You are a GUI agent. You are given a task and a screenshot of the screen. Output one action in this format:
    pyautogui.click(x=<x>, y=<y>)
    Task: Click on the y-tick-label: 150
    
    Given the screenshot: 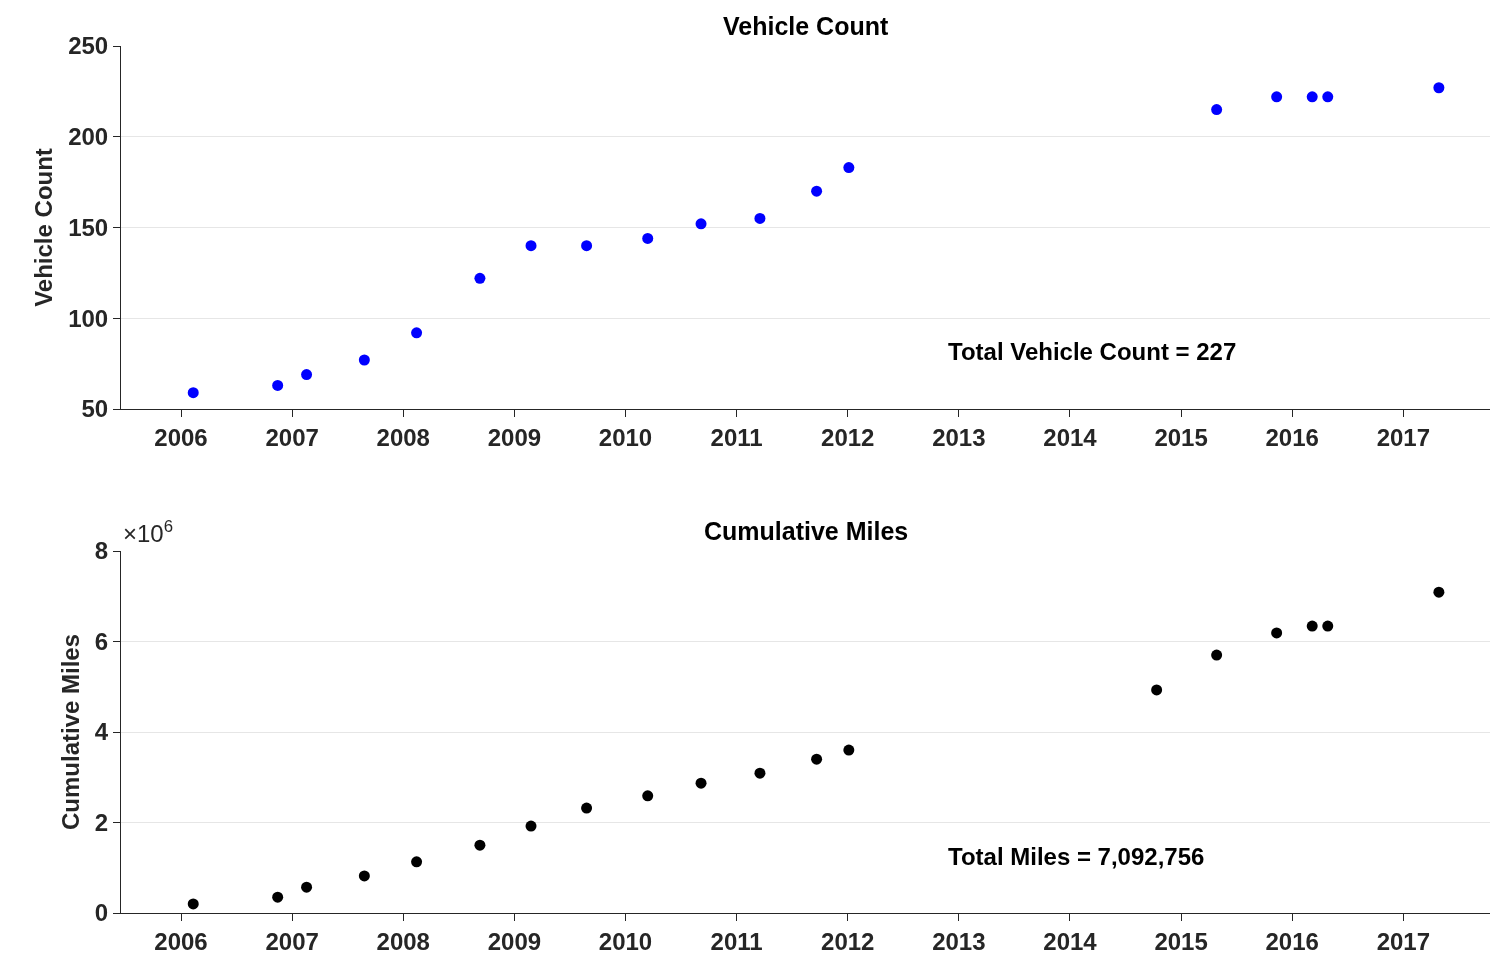 What is the action you would take?
    pyautogui.click(x=88, y=227)
    